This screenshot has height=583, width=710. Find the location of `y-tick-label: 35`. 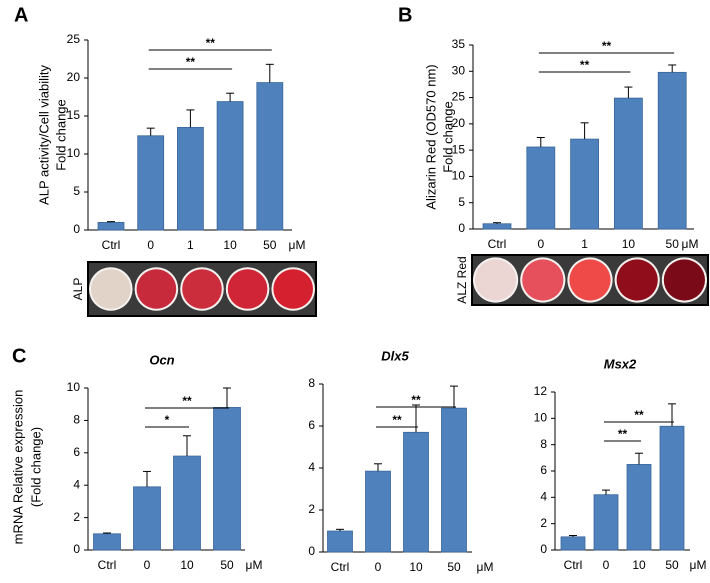

y-tick-label: 35 is located at coordinates (459, 44).